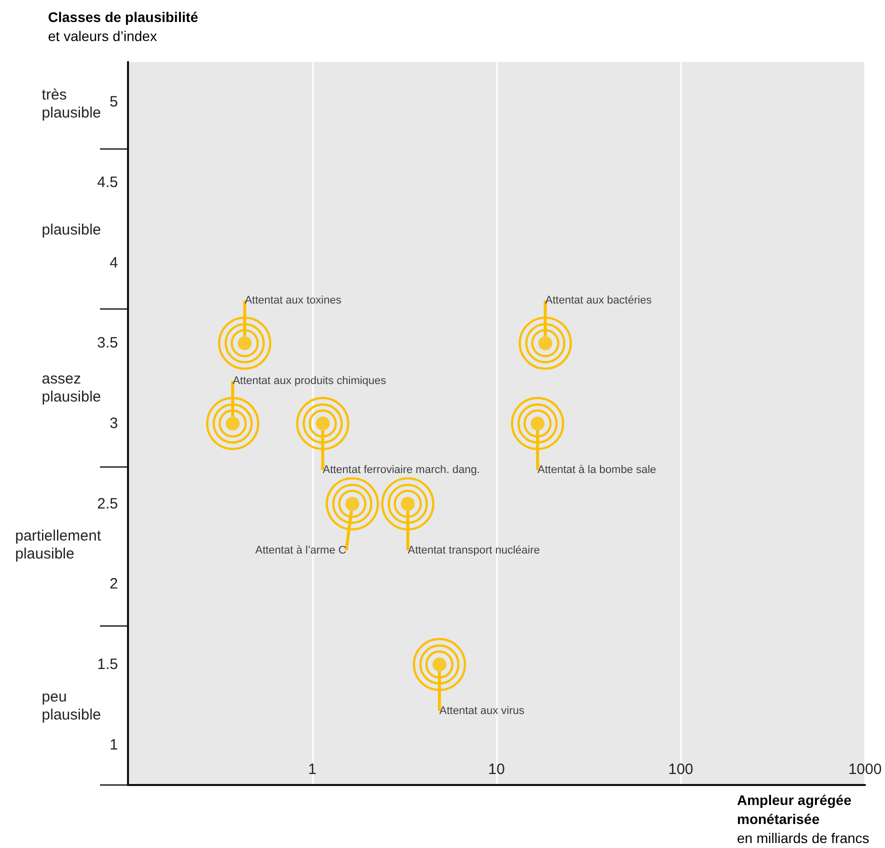 The image size is (885, 848). What do you see at coordinates (309, 381) in the screenshot?
I see `text: Attentat aux produits chimiques` at bounding box center [309, 381].